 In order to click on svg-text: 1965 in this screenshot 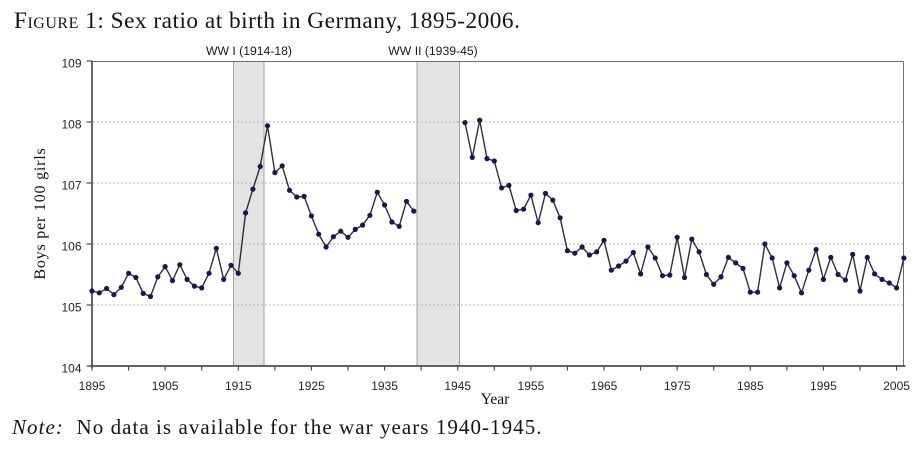, I will do `click(604, 386)`.